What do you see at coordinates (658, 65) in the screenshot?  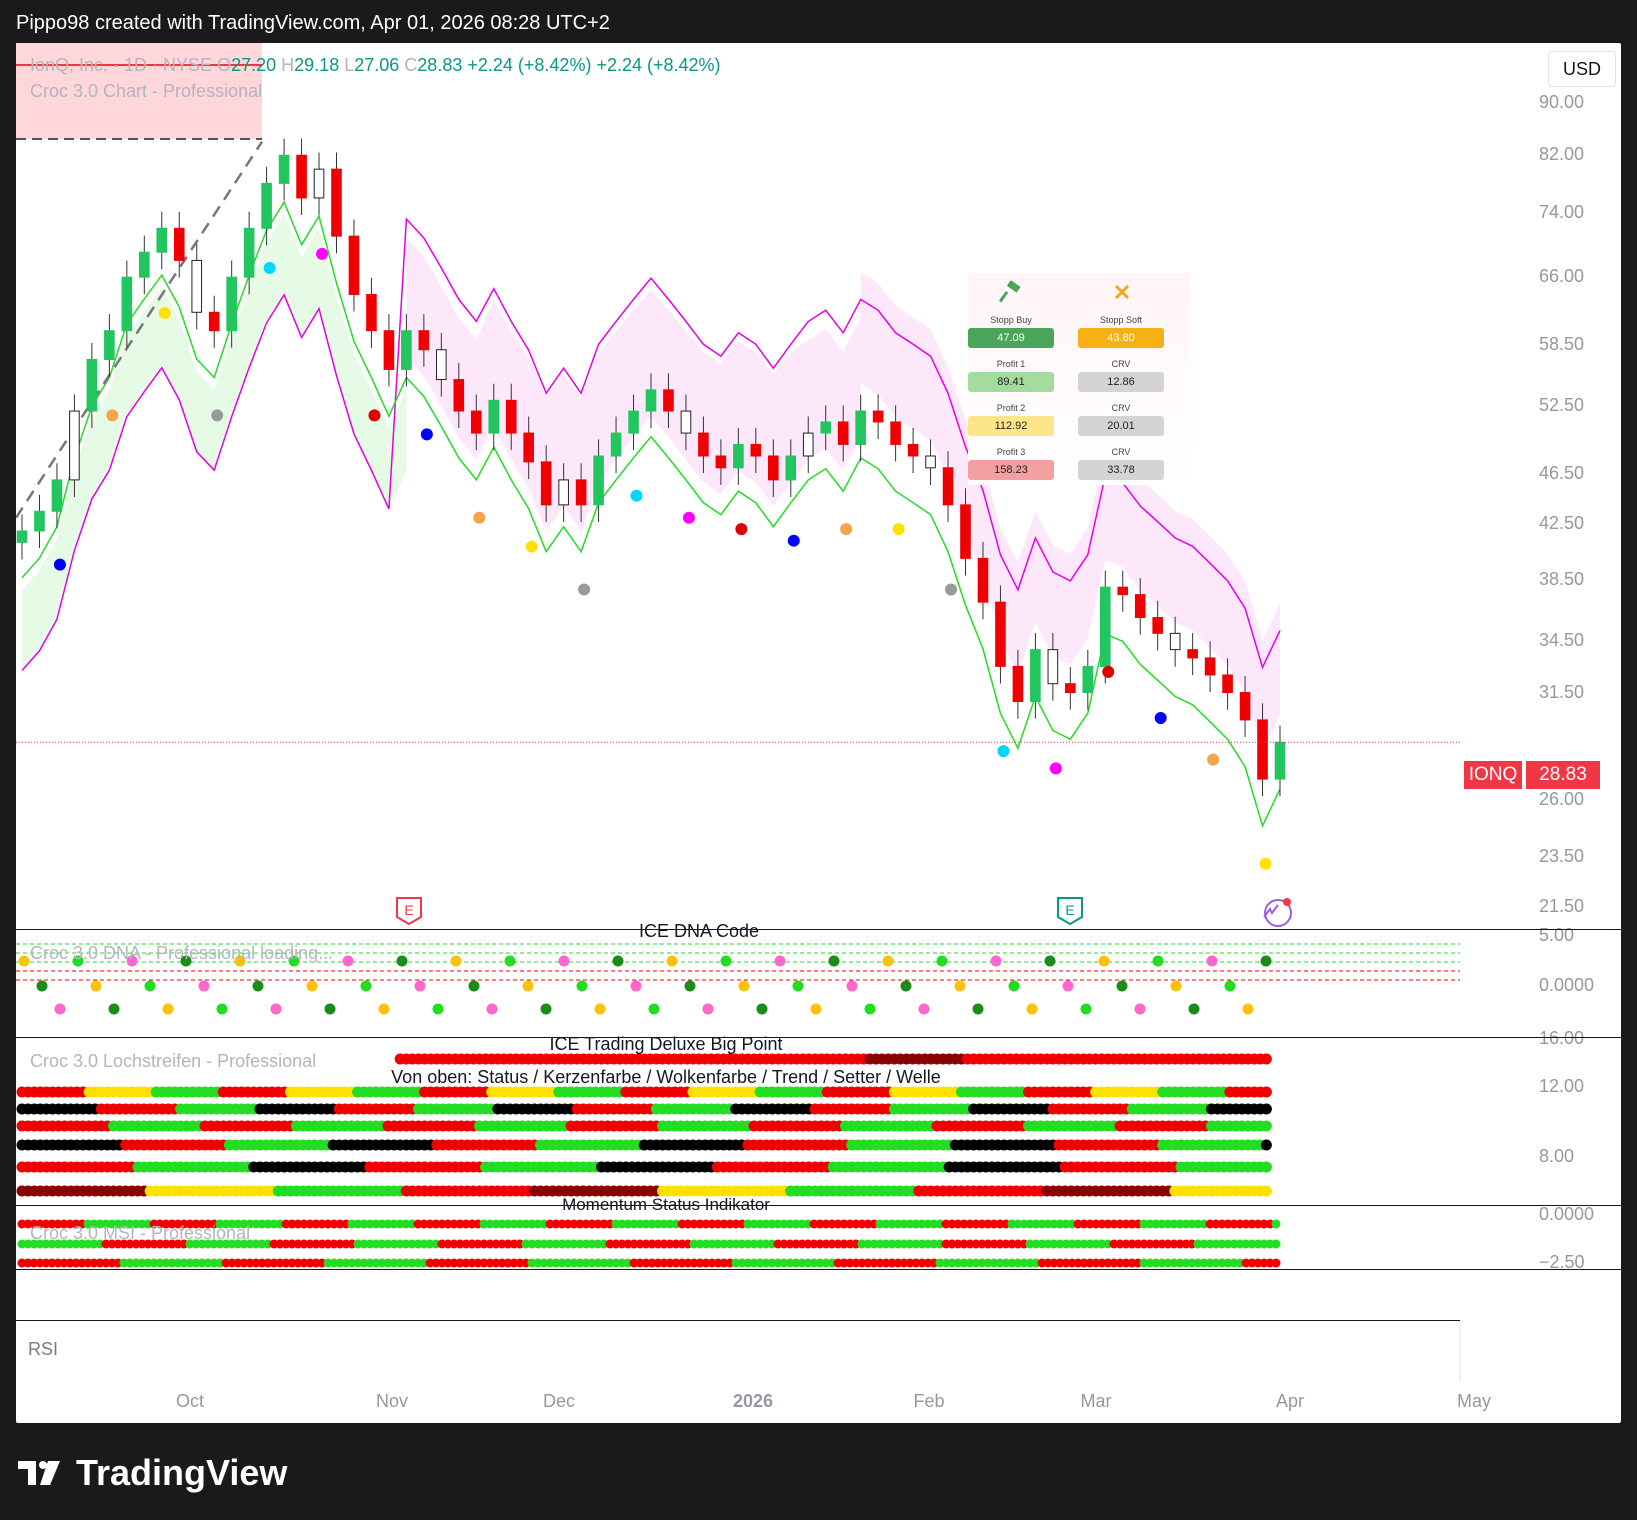 I see `legend-change-2: +2.24 (+8.42%)` at bounding box center [658, 65].